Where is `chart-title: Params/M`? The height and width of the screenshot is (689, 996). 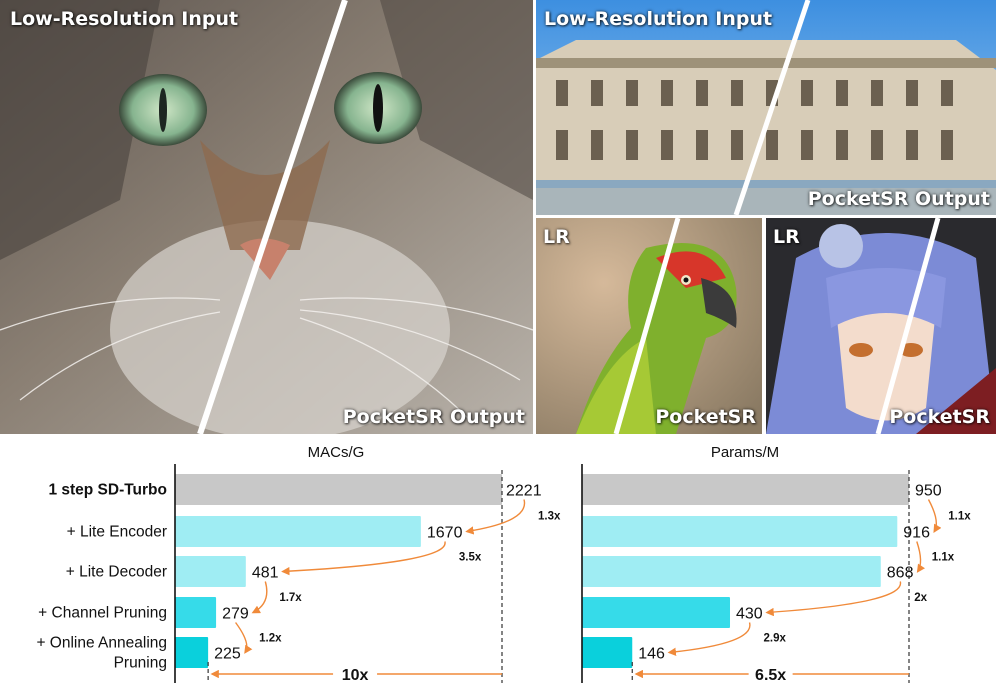 chart-title: Params/M is located at coordinates (745, 452).